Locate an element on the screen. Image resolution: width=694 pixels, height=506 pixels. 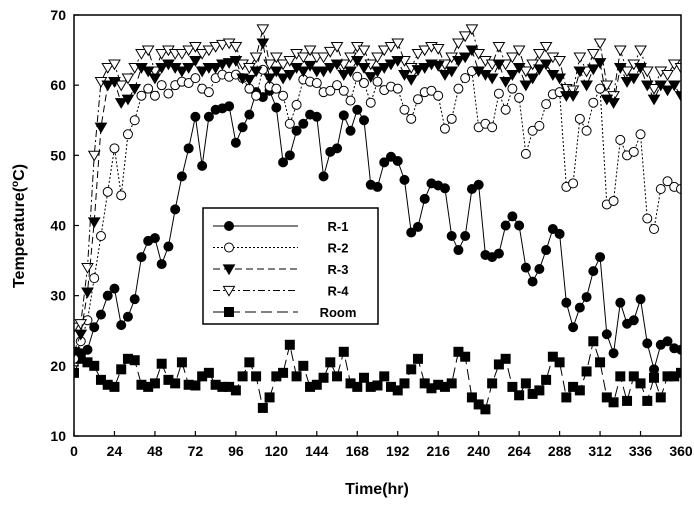
x-tick-label: 240 is located at coordinates (479, 451).